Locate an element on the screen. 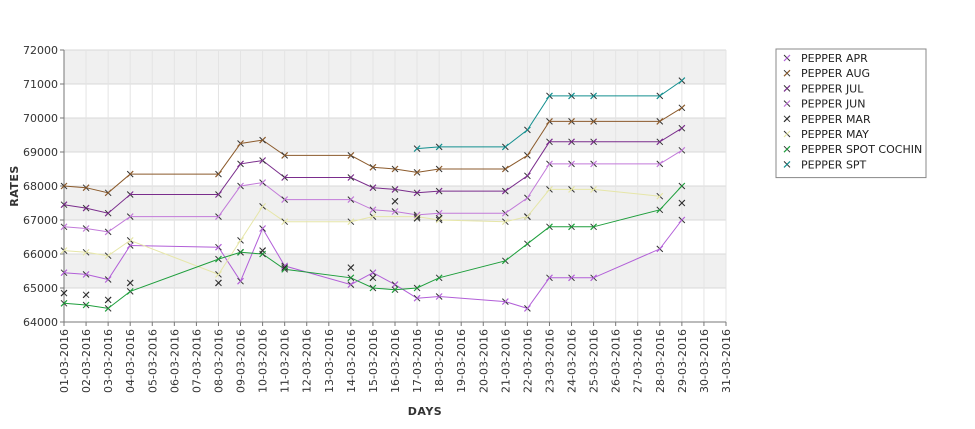 The image size is (975, 429). y-tick-label: 66000 is located at coordinates (40, 254).